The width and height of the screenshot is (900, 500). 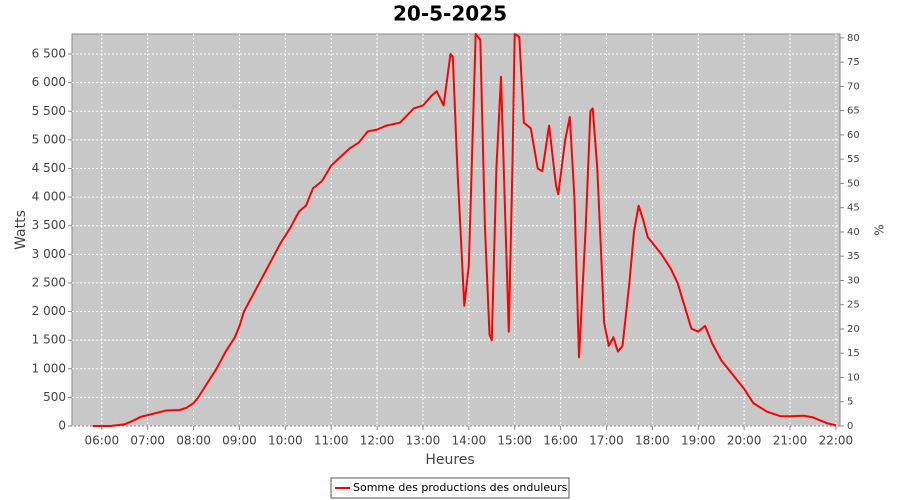 I want to click on x-tick-label: 21:00, so click(x=790, y=441).